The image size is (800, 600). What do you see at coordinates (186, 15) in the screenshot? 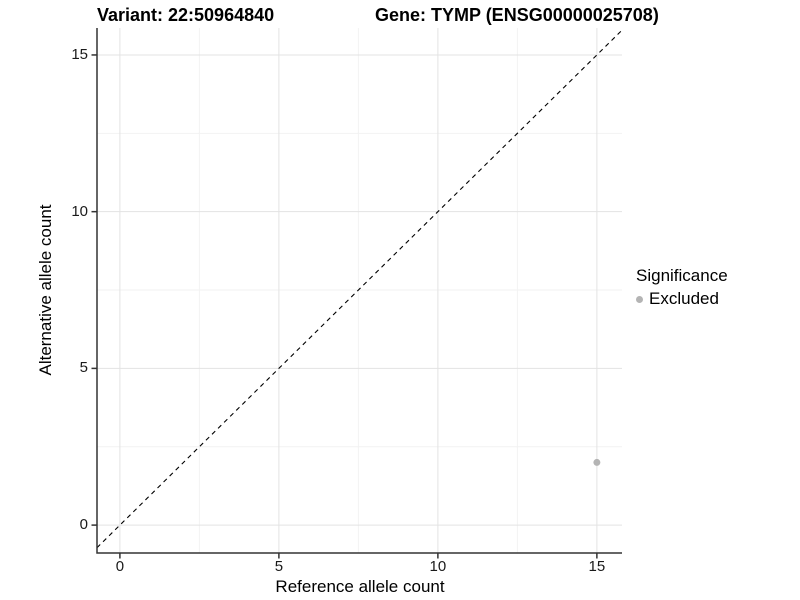
I see `plot-title-variant: Variant: 22:50964840` at bounding box center [186, 15].